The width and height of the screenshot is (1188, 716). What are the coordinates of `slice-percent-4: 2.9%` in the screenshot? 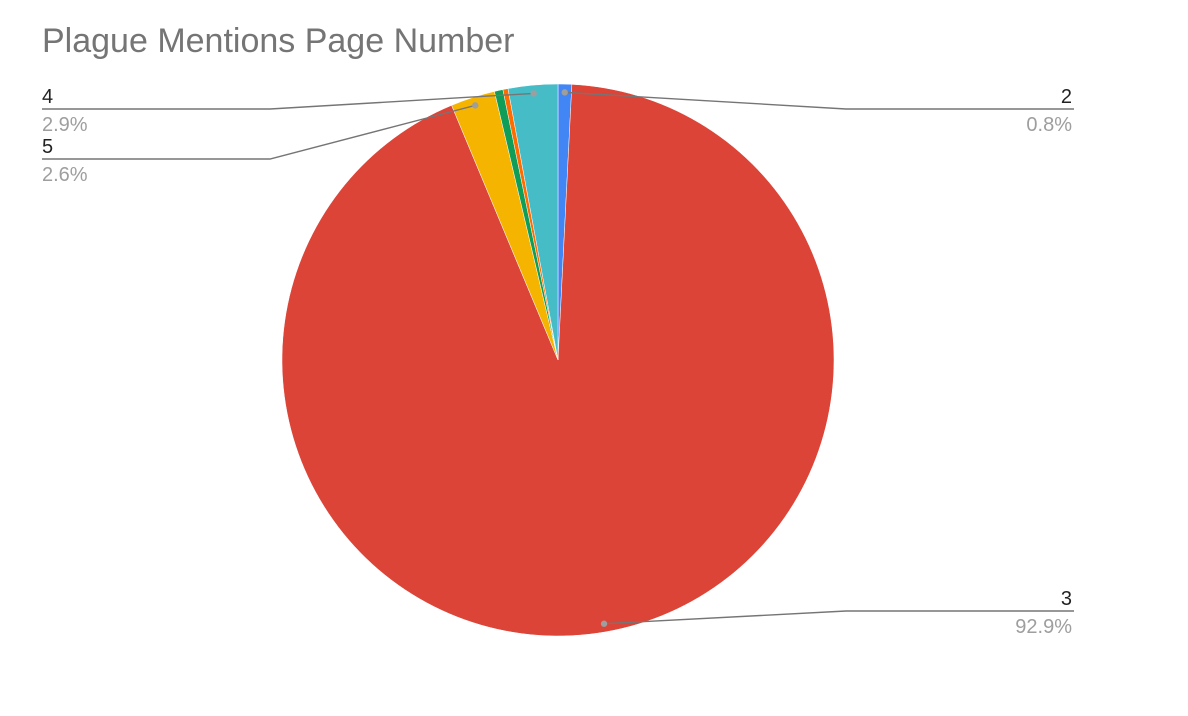 It's located at (65, 125).